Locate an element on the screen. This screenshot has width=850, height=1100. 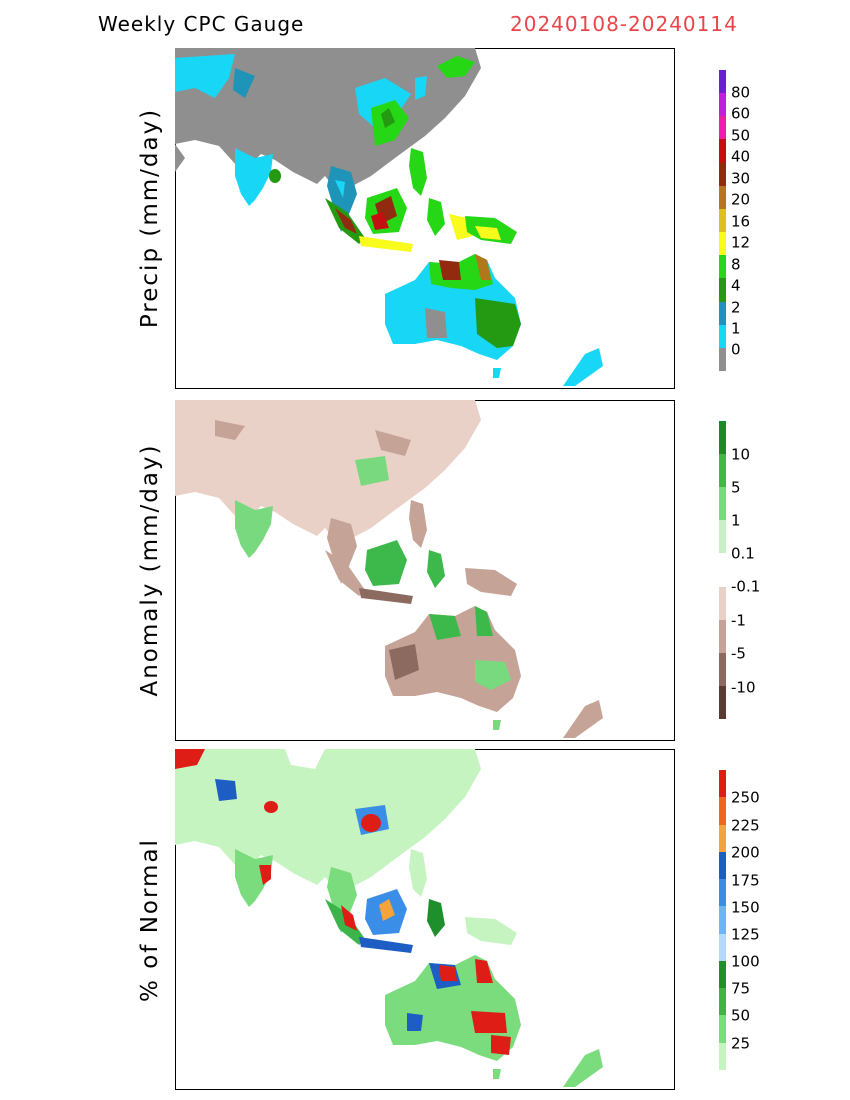
percent-tick-200: 200 is located at coordinates (745, 852).